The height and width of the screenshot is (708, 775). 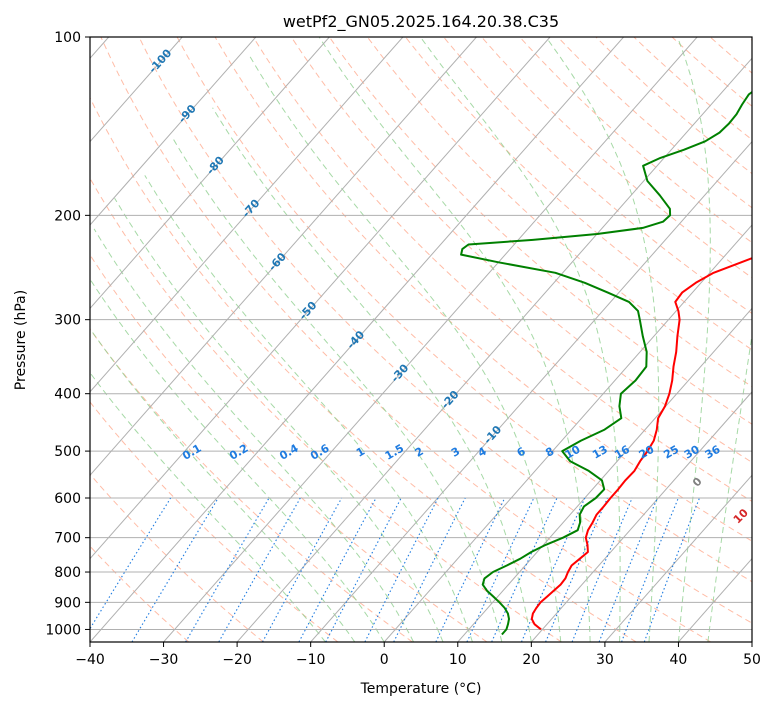 What do you see at coordinates (67, 452) in the screenshot?
I see `y-tick-label: 500` at bounding box center [67, 452].